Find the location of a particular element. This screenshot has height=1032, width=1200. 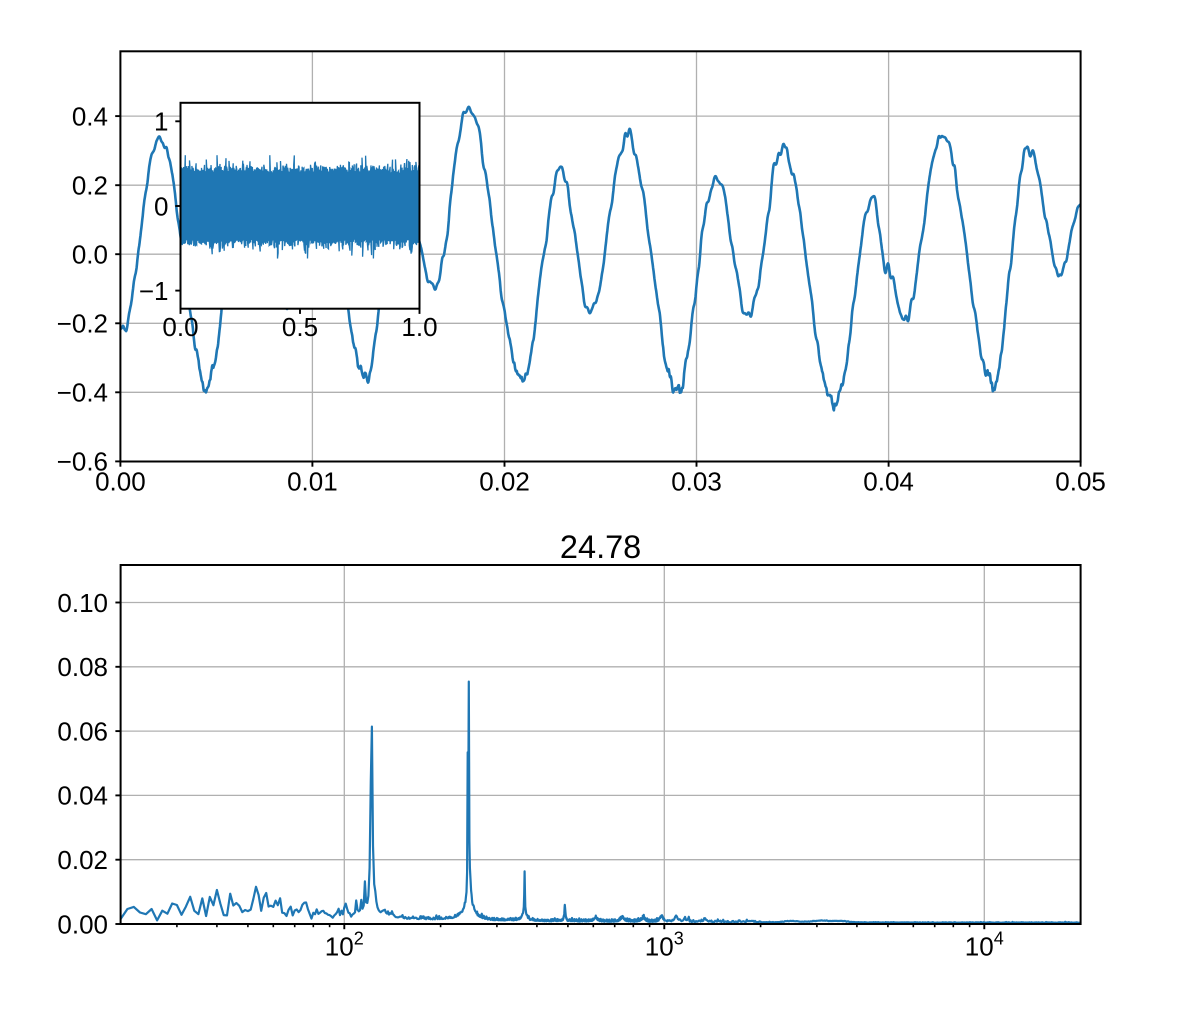

svg-text: −1 is located at coordinates (154, 291).